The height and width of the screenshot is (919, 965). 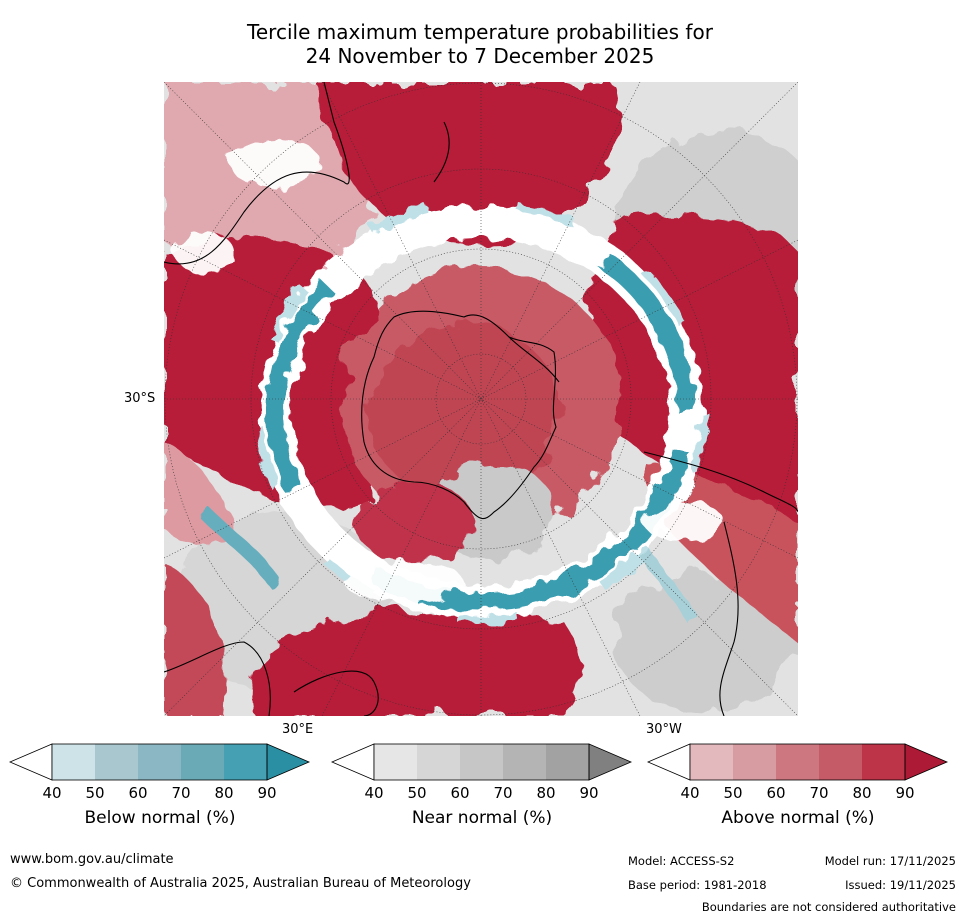 I want to click on legend-title: Near normal (%), so click(x=482, y=818).